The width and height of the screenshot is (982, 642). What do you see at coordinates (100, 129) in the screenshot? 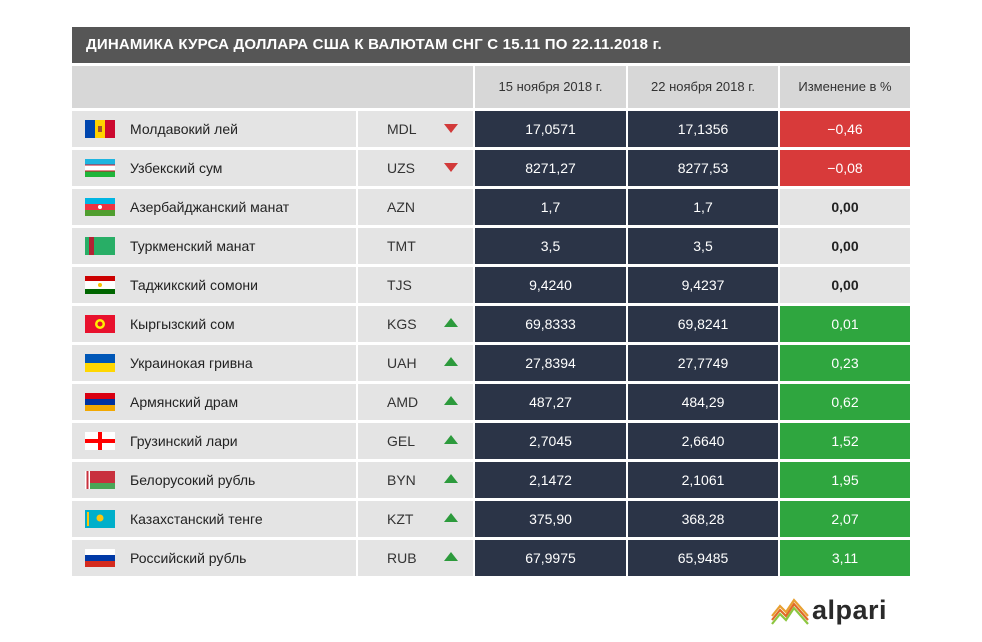
I see `moldova-flag-icon` at bounding box center [100, 129].